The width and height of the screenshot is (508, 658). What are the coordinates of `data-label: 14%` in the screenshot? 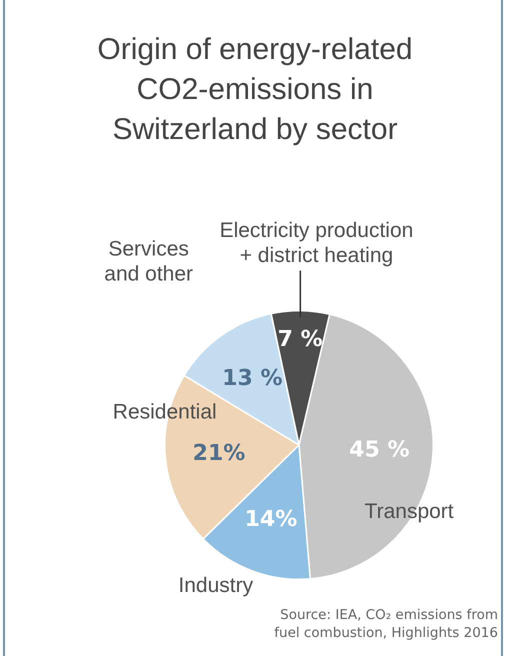 It's located at (271, 519).